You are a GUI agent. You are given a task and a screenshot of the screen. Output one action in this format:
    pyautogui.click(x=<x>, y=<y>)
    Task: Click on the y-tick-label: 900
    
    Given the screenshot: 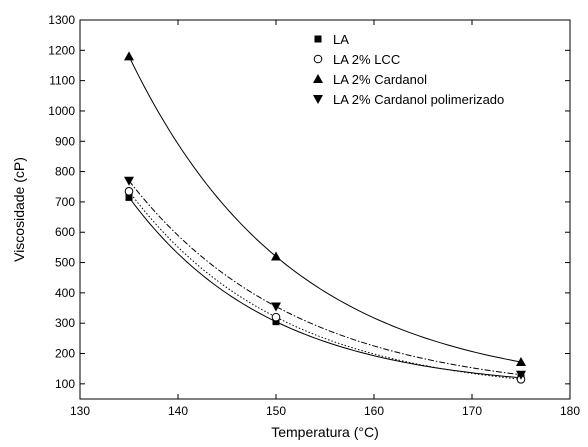 What is the action you would take?
    pyautogui.click(x=65, y=141)
    